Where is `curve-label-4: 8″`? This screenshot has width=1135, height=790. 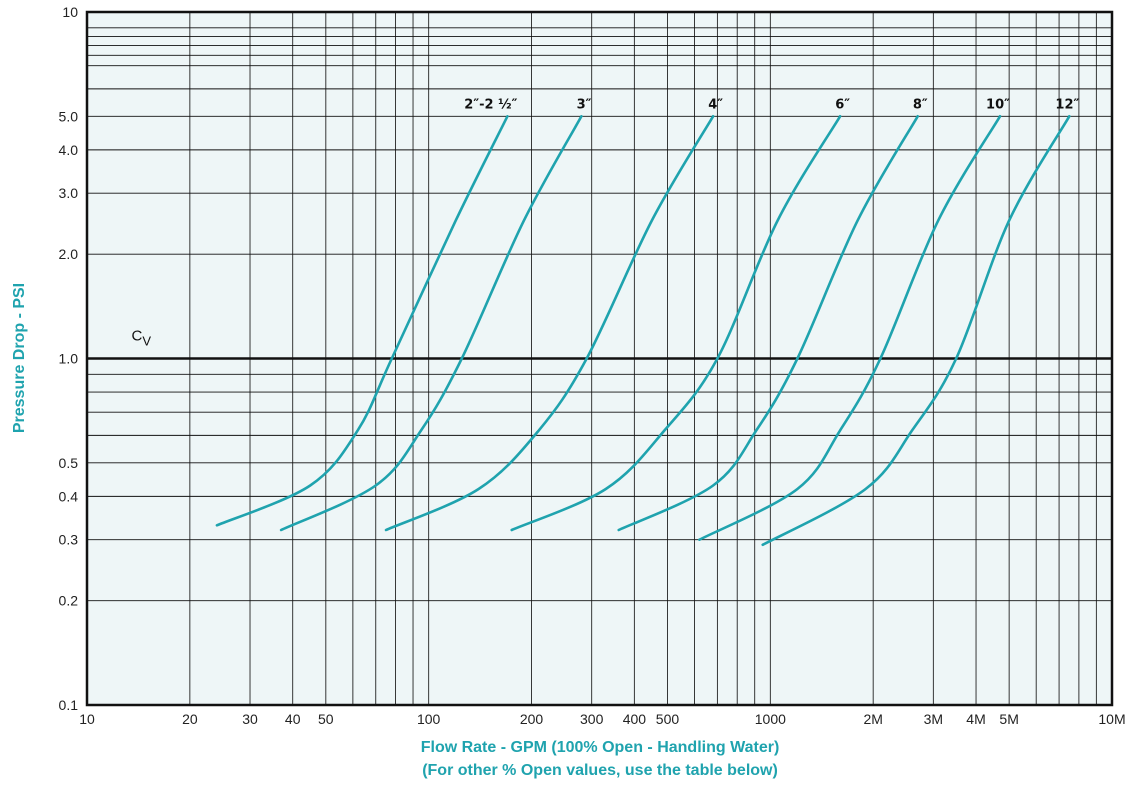
curve-label-4: 8″ is located at coordinates (920, 104).